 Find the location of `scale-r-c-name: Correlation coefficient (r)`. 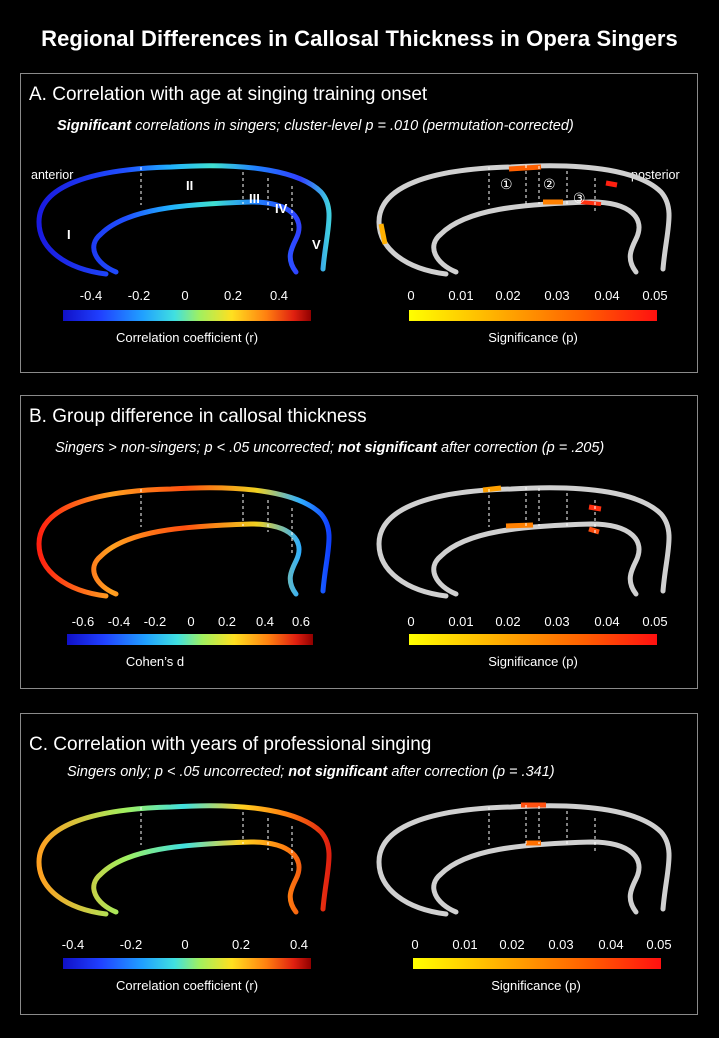

scale-r-c-name: Correlation coefficient (r) is located at coordinates (187, 985).